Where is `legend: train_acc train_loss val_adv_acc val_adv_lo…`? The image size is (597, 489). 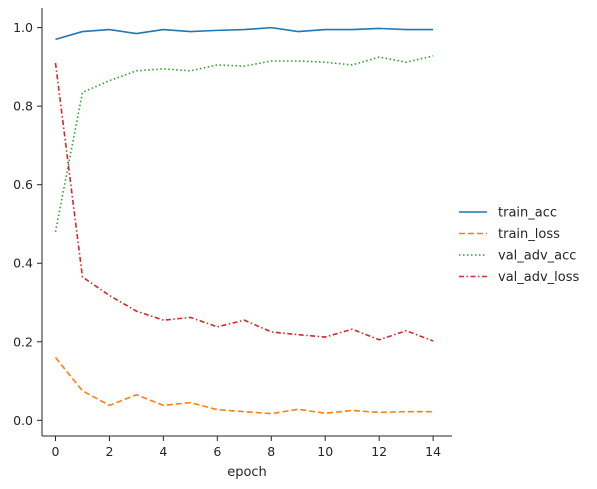 legend: train_acc train_loss val_adv_acc val_adv_lo… is located at coordinates (519, 245).